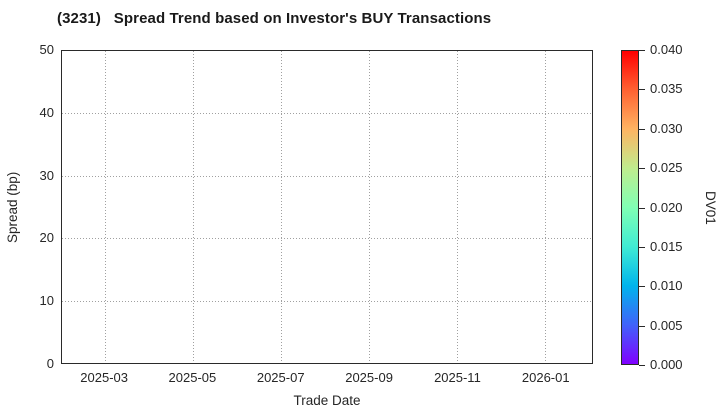 Image resolution: width=720 pixels, height=420 pixels. What do you see at coordinates (46, 49) in the screenshot?
I see `y-tick-label: 50` at bounding box center [46, 49].